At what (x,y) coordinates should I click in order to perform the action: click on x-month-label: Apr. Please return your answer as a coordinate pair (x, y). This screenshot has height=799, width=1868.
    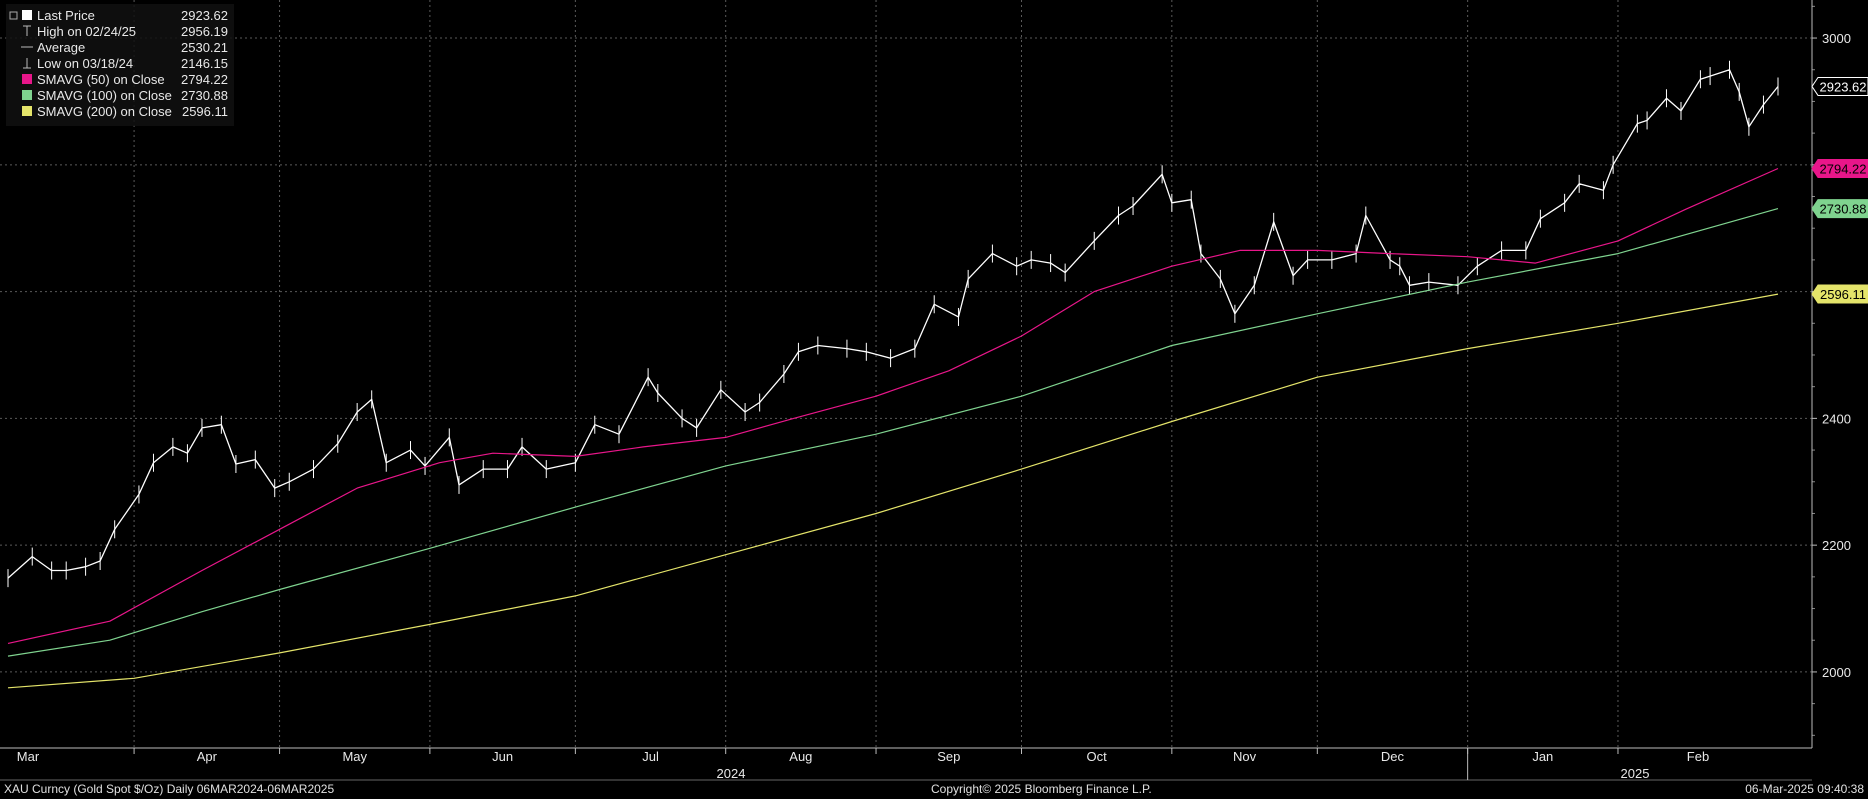
    Looking at the image, I should click on (207, 756).